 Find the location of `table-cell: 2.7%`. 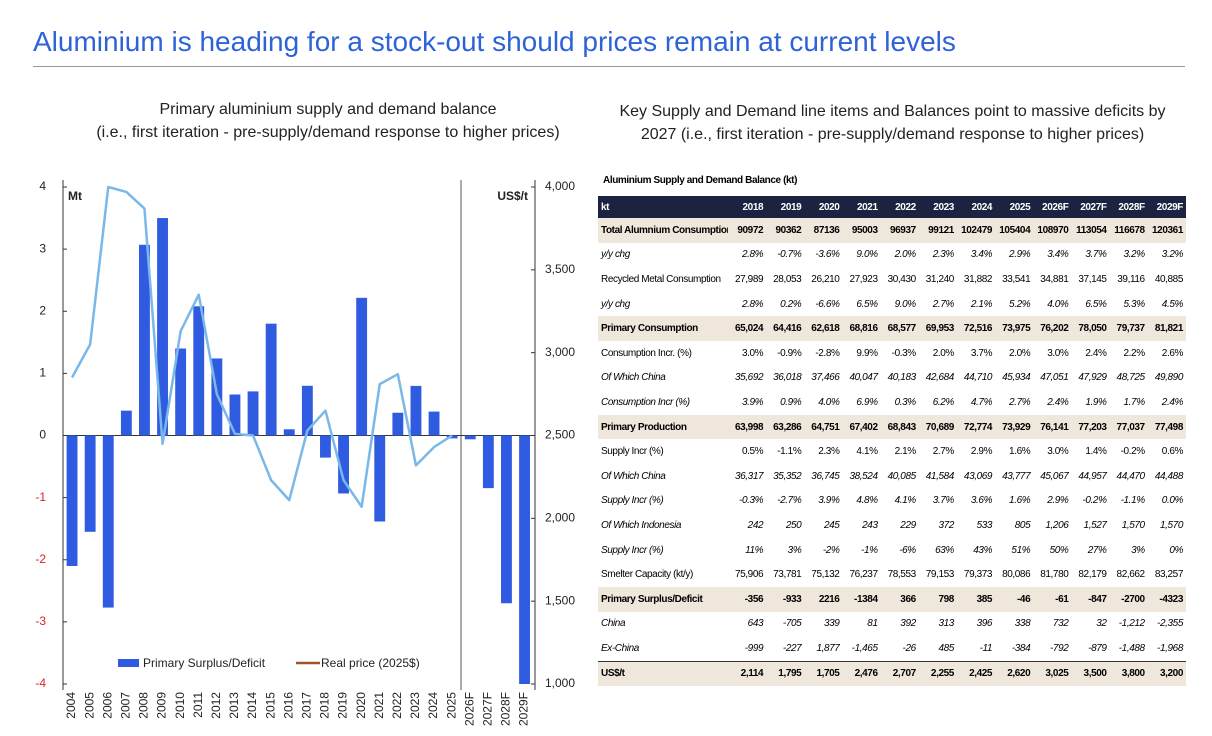

table-cell: 2.7% is located at coordinates (943, 304).